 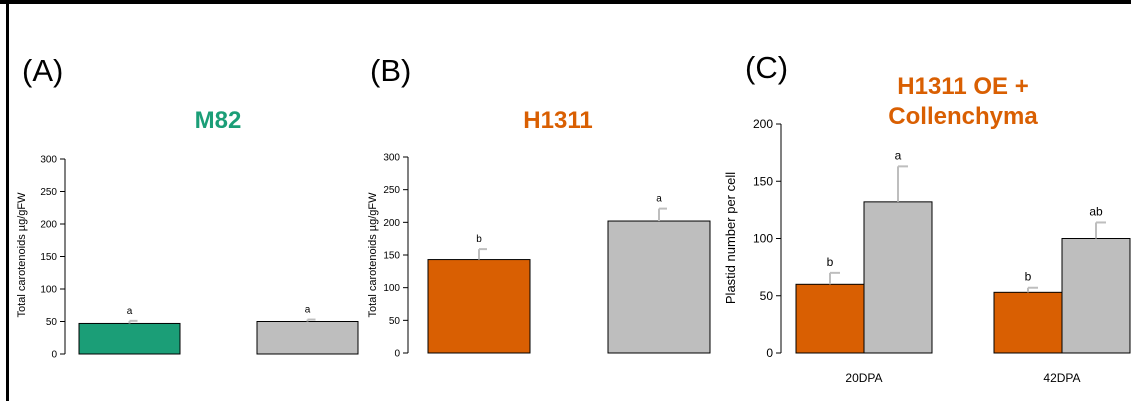 I want to click on panel-c-ylabel: Plastid number per cell, so click(x=730, y=238).